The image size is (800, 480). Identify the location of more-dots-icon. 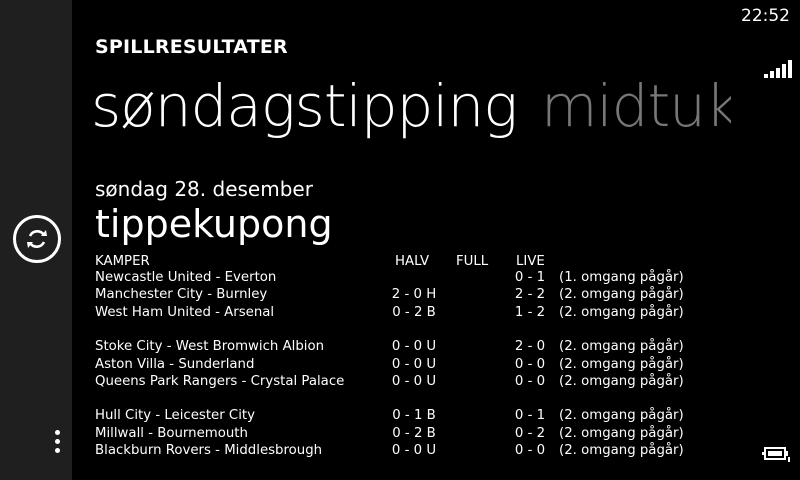
(57, 444).